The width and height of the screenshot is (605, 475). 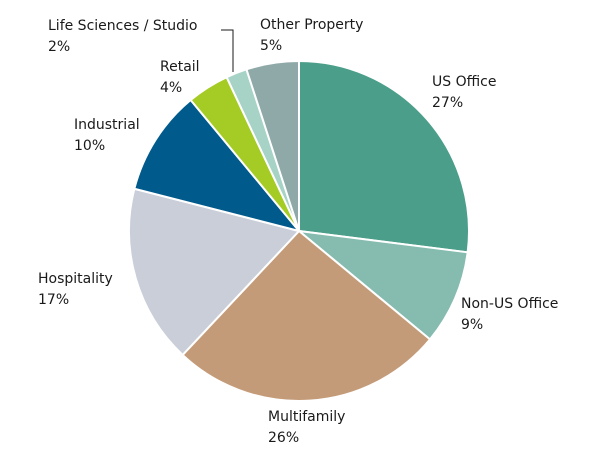 I want to click on pie-slice-multifamily, so click(x=306, y=316).